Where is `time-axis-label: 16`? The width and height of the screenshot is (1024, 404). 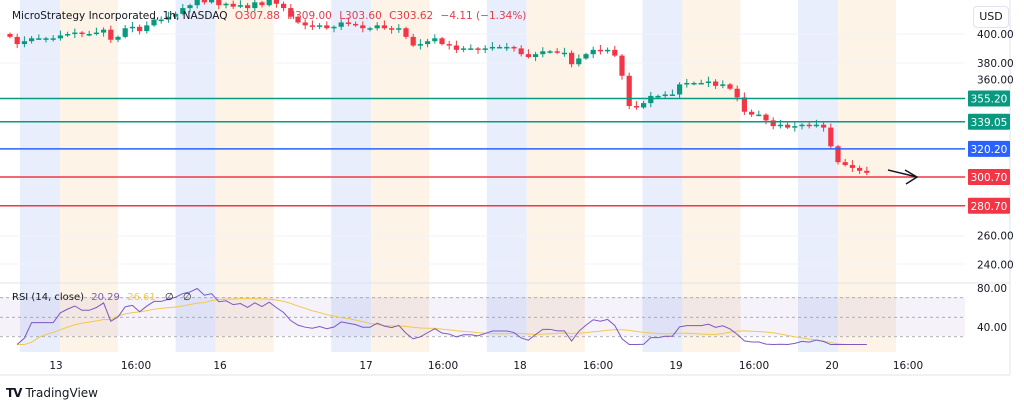
time-axis-label: 16 is located at coordinates (220, 366).